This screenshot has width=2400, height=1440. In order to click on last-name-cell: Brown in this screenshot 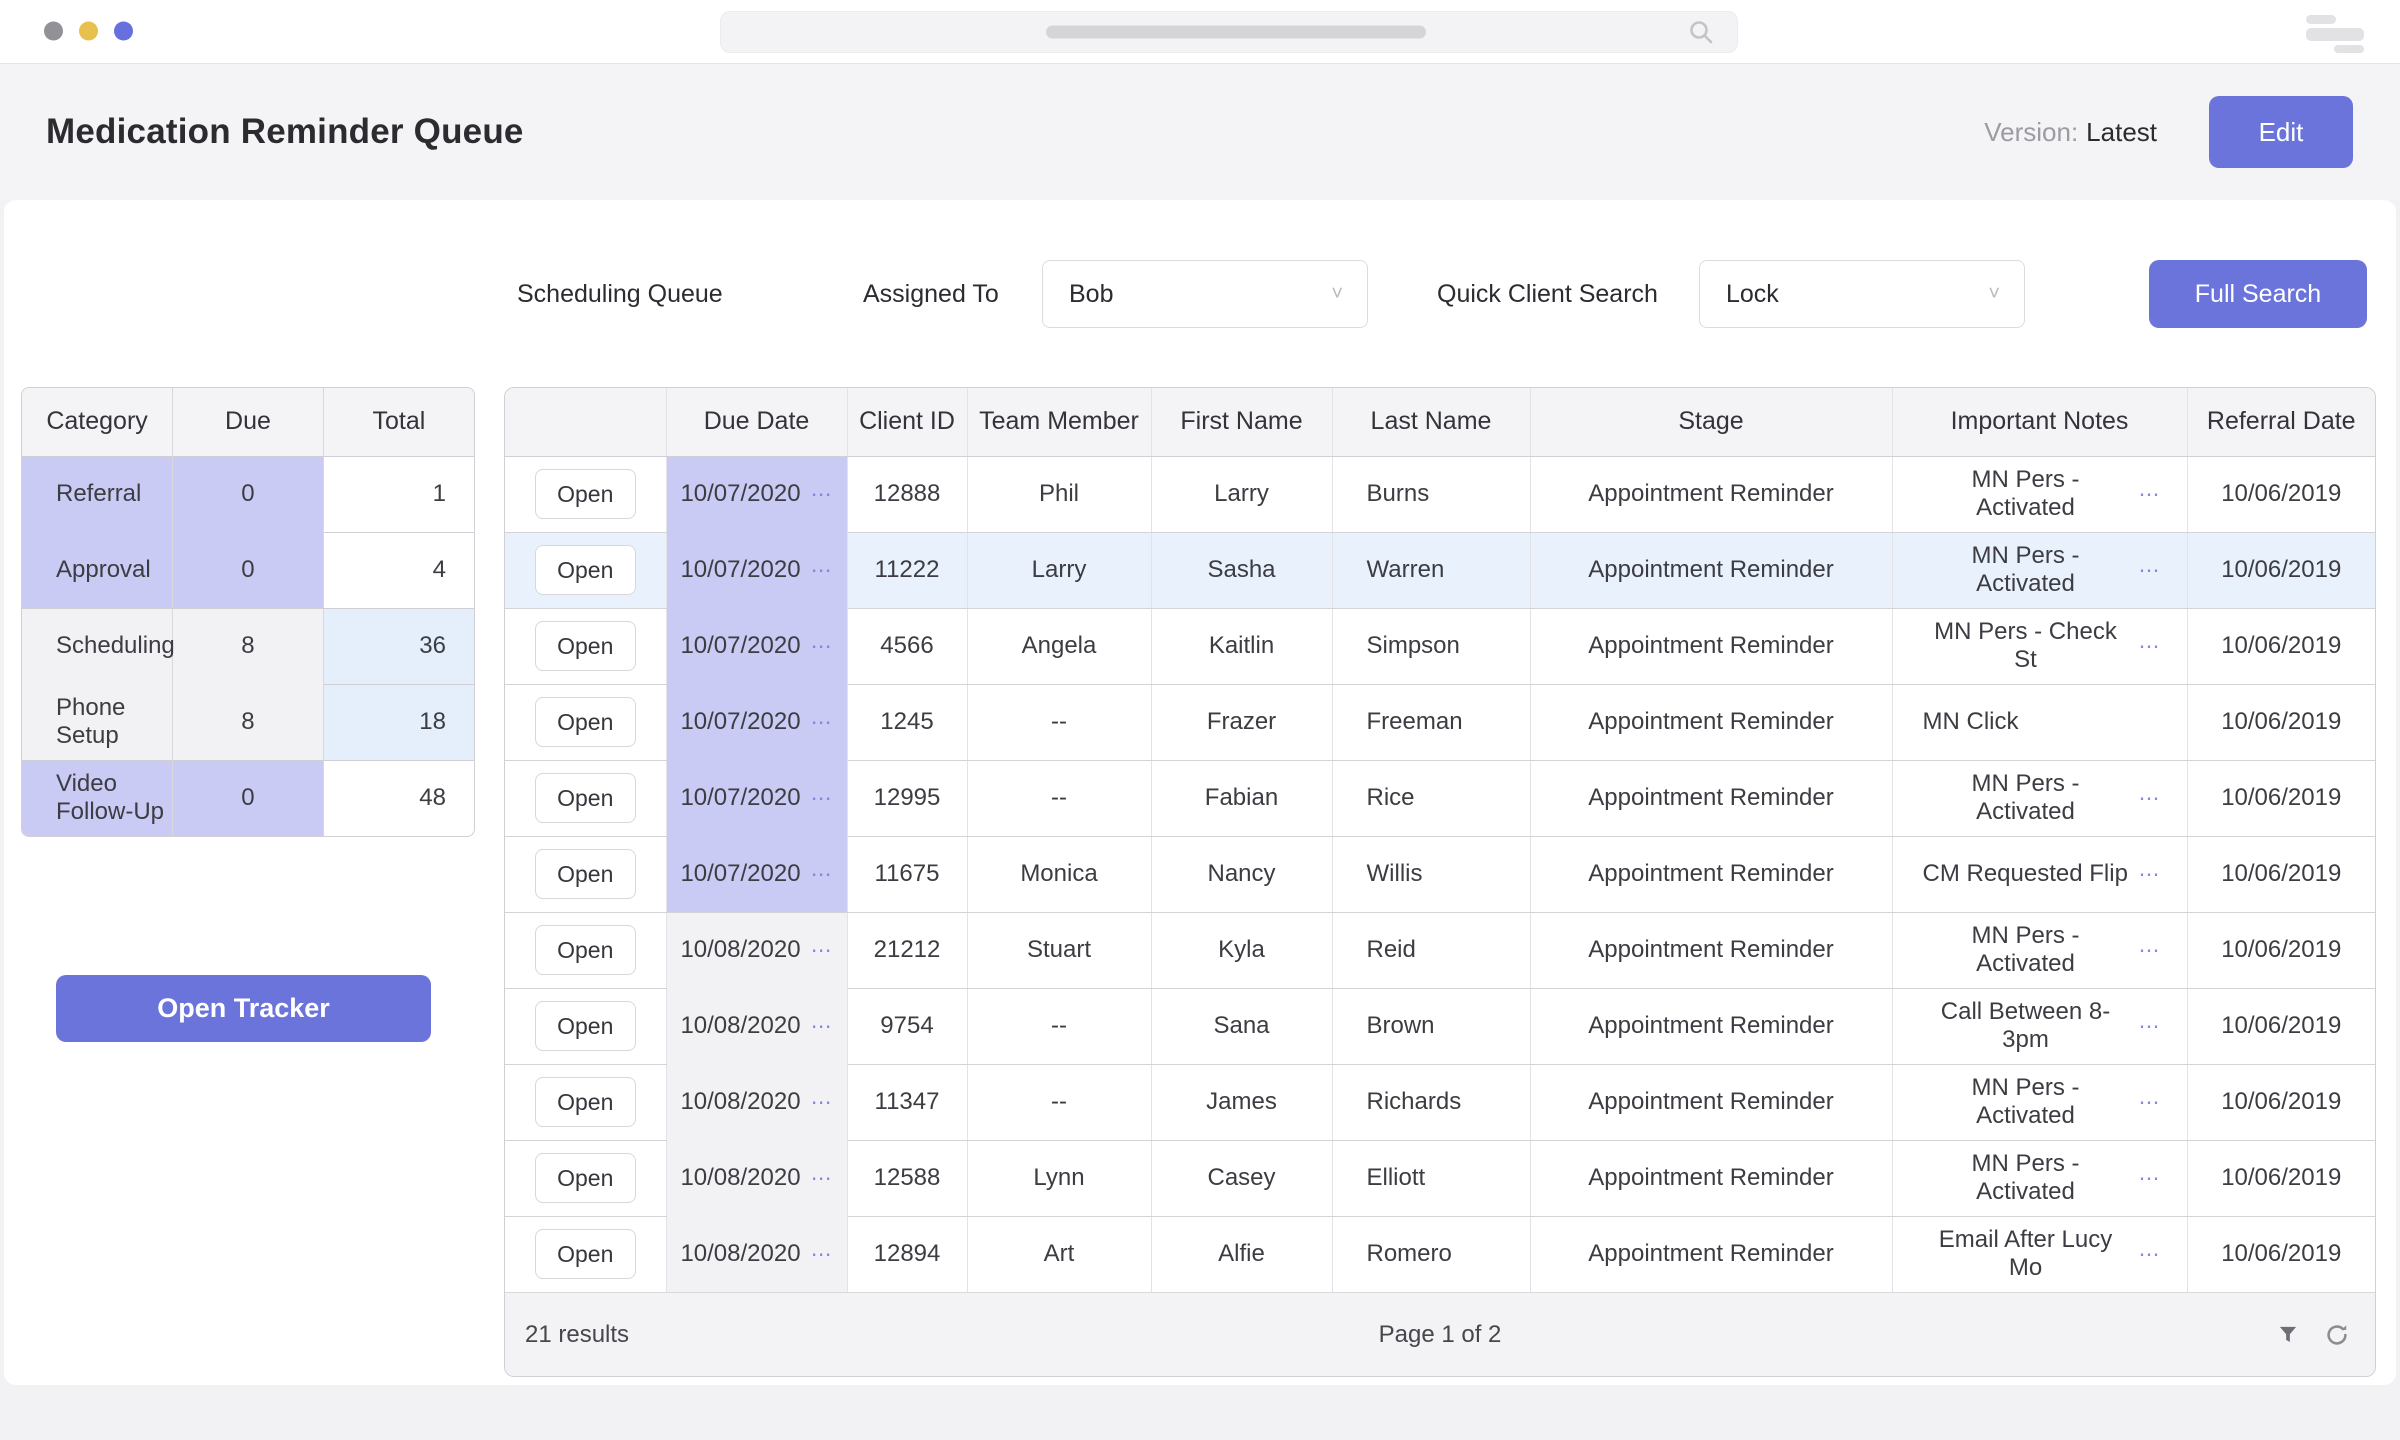, I will do `click(1431, 1026)`.